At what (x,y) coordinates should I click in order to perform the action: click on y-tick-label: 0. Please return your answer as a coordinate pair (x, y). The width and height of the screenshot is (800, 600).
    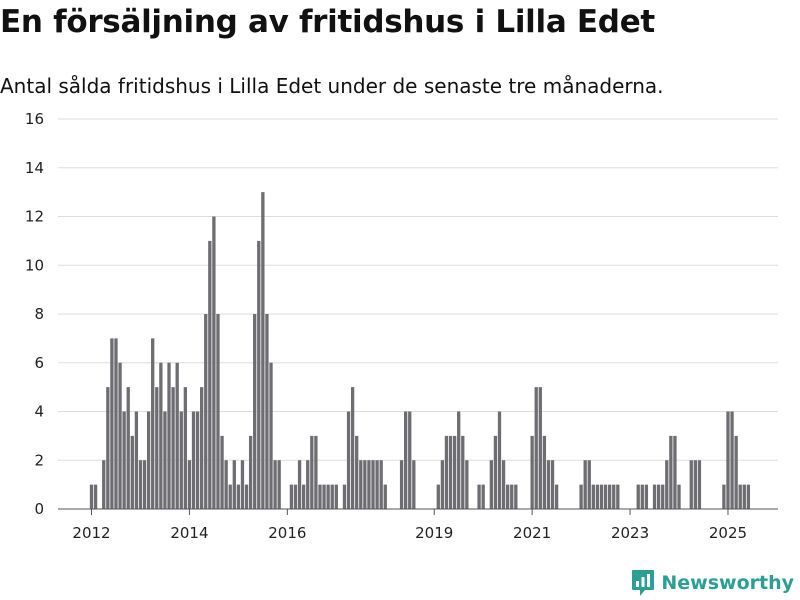
    Looking at the image, I should click on (39, 509).